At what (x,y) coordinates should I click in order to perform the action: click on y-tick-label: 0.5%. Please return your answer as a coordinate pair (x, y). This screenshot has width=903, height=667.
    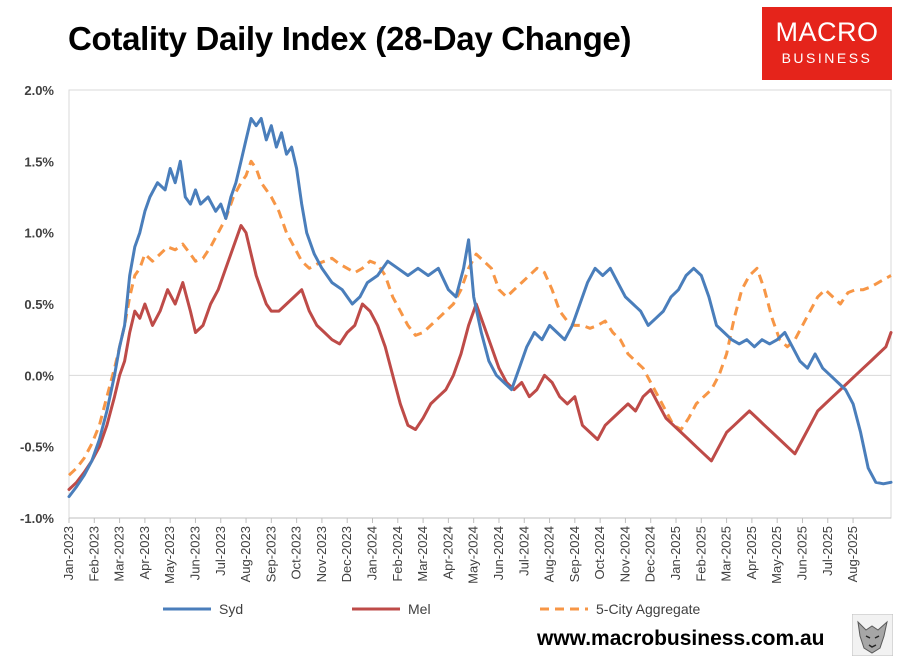
    Looking at the image, I should click on (39, 304).